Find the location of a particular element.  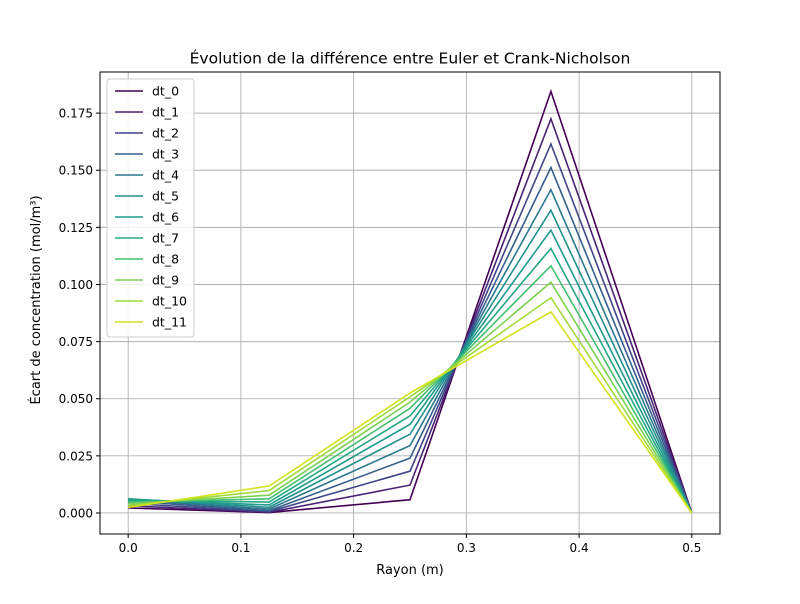

legend-label-dt_7: dt_7 is located at coordinates (165, 238).